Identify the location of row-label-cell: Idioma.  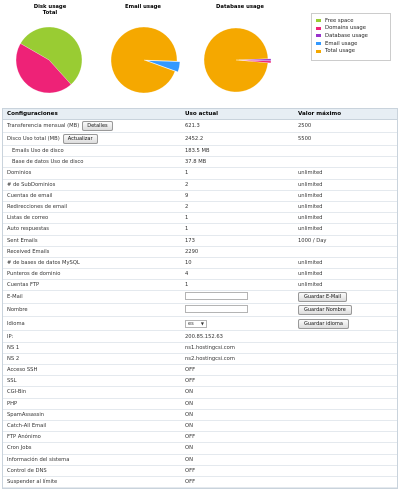
(92, 324).